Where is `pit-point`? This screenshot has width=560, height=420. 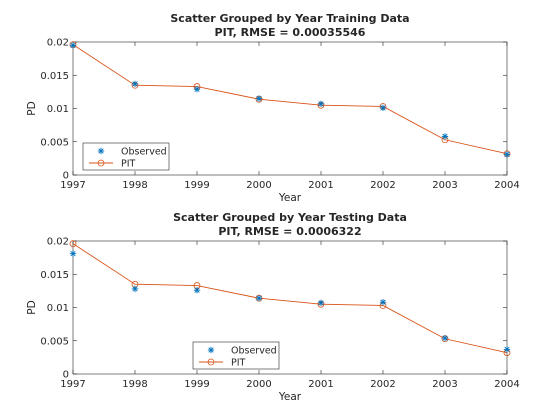 pit-point is located at coordinates (73, 244).